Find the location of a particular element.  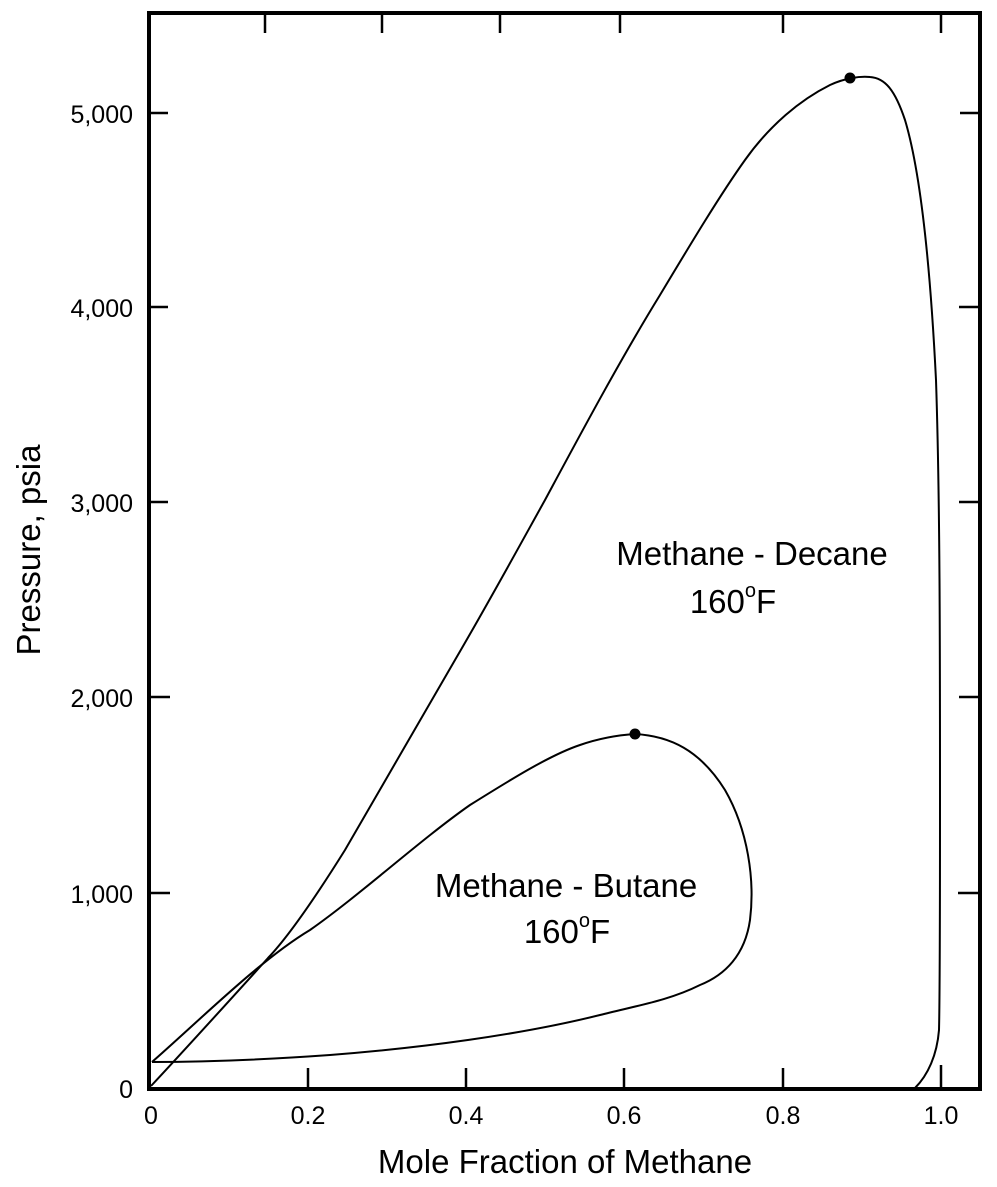

x-tick-label: 0 is located at coordinates (151, 1116).